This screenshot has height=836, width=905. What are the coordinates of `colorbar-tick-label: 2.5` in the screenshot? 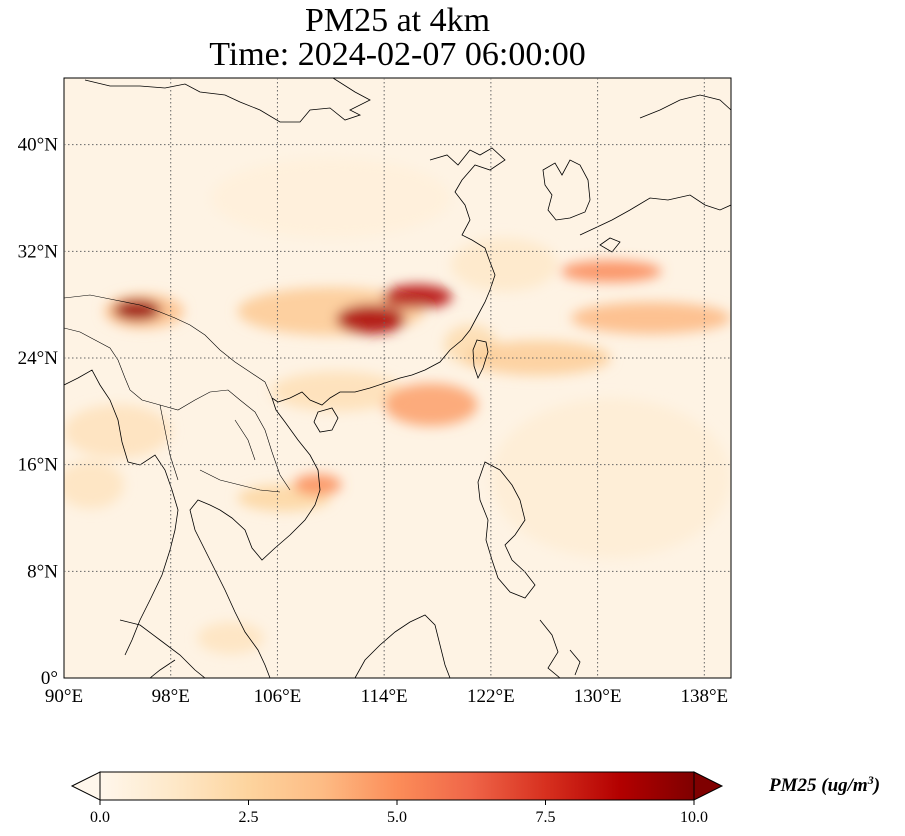 It's located at (249, 817).